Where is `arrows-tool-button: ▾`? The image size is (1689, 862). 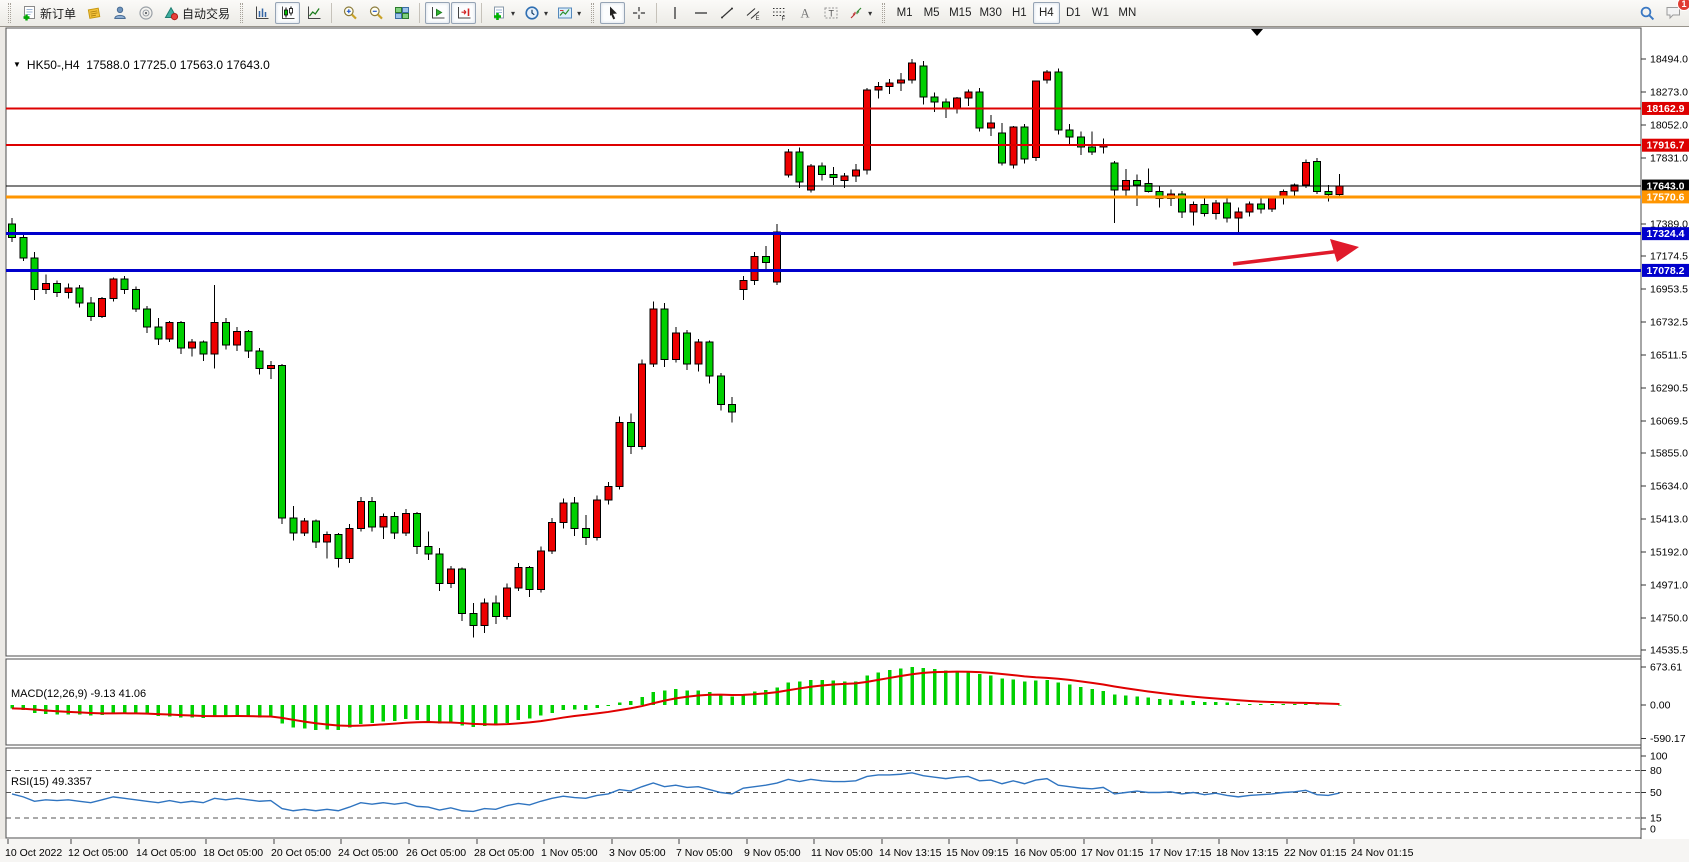
arrows-tool-button: ▾ is located at coordinates (860, 13).